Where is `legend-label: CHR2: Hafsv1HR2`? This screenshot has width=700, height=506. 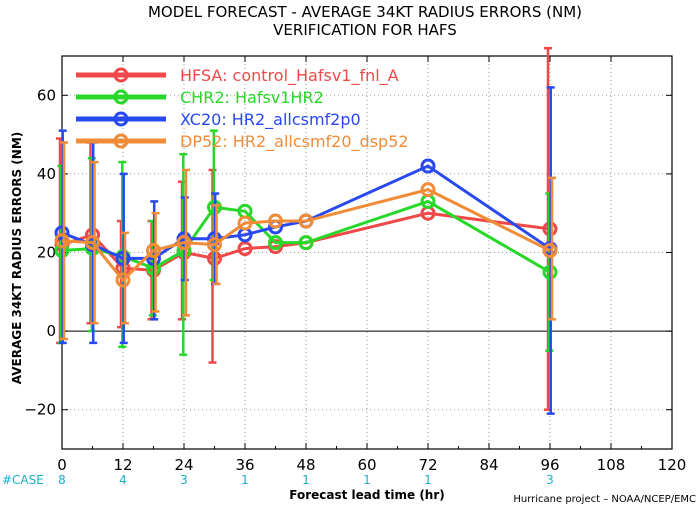 legend-label: CHR2: Hafsv1HR2 is located at coordinates (252, 97).